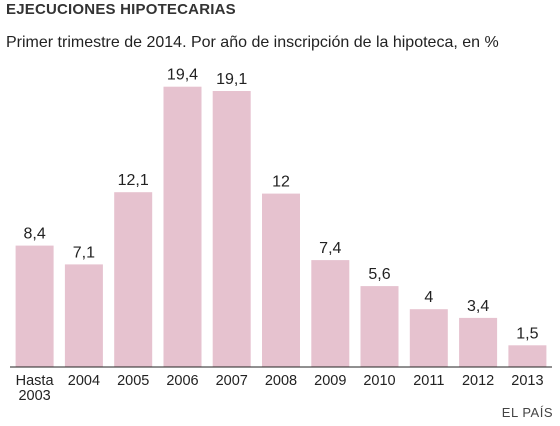 The width and height of the screenshot is (560, 426). What do you see at coordinates (330, 248) in the screenshot?
I see `value-label: 7,4` at bounding box center [330, 248].